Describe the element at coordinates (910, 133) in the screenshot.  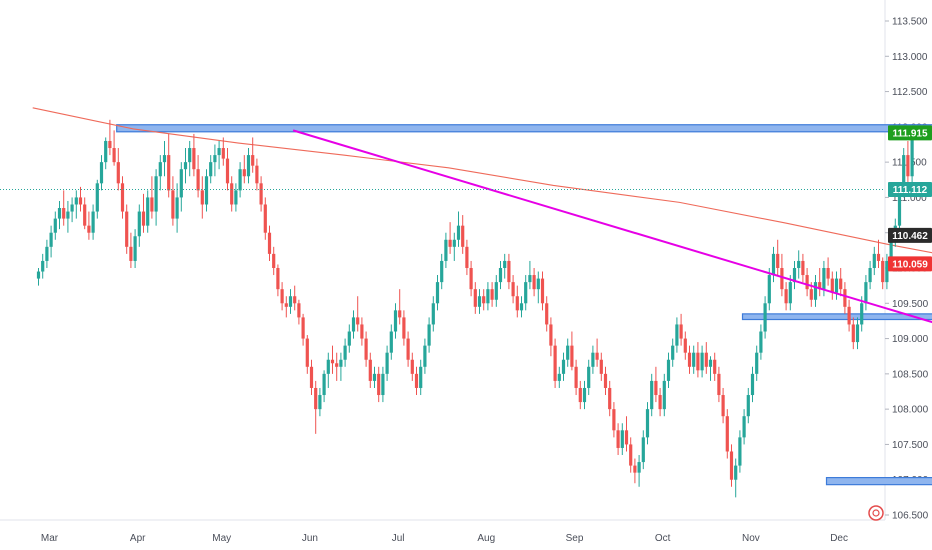
I see `price-tag-bg` at that location.